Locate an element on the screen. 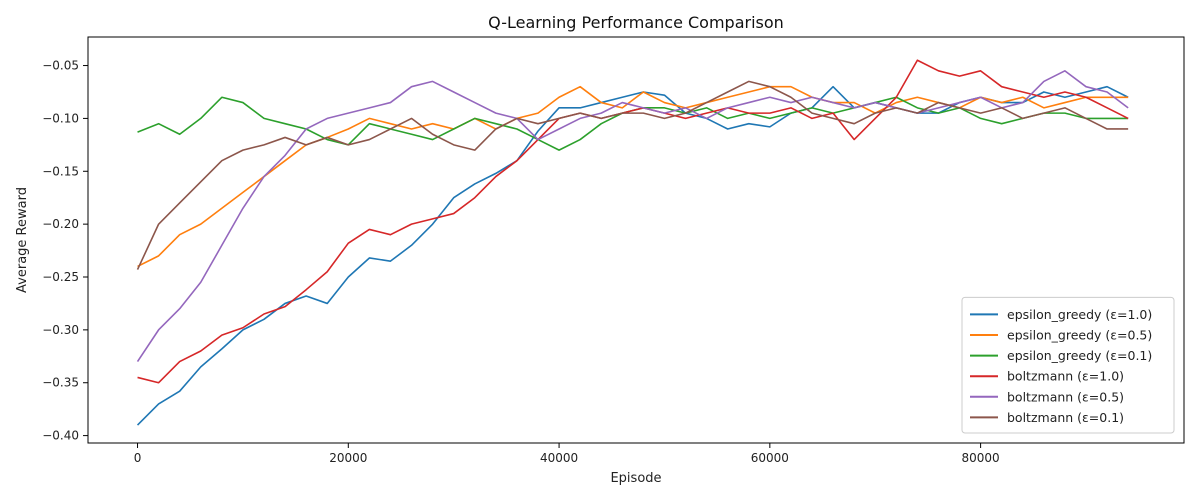 This screenshot has width=1200, height=500. x-tick-label: 0 is located at coordinates (138, 458).